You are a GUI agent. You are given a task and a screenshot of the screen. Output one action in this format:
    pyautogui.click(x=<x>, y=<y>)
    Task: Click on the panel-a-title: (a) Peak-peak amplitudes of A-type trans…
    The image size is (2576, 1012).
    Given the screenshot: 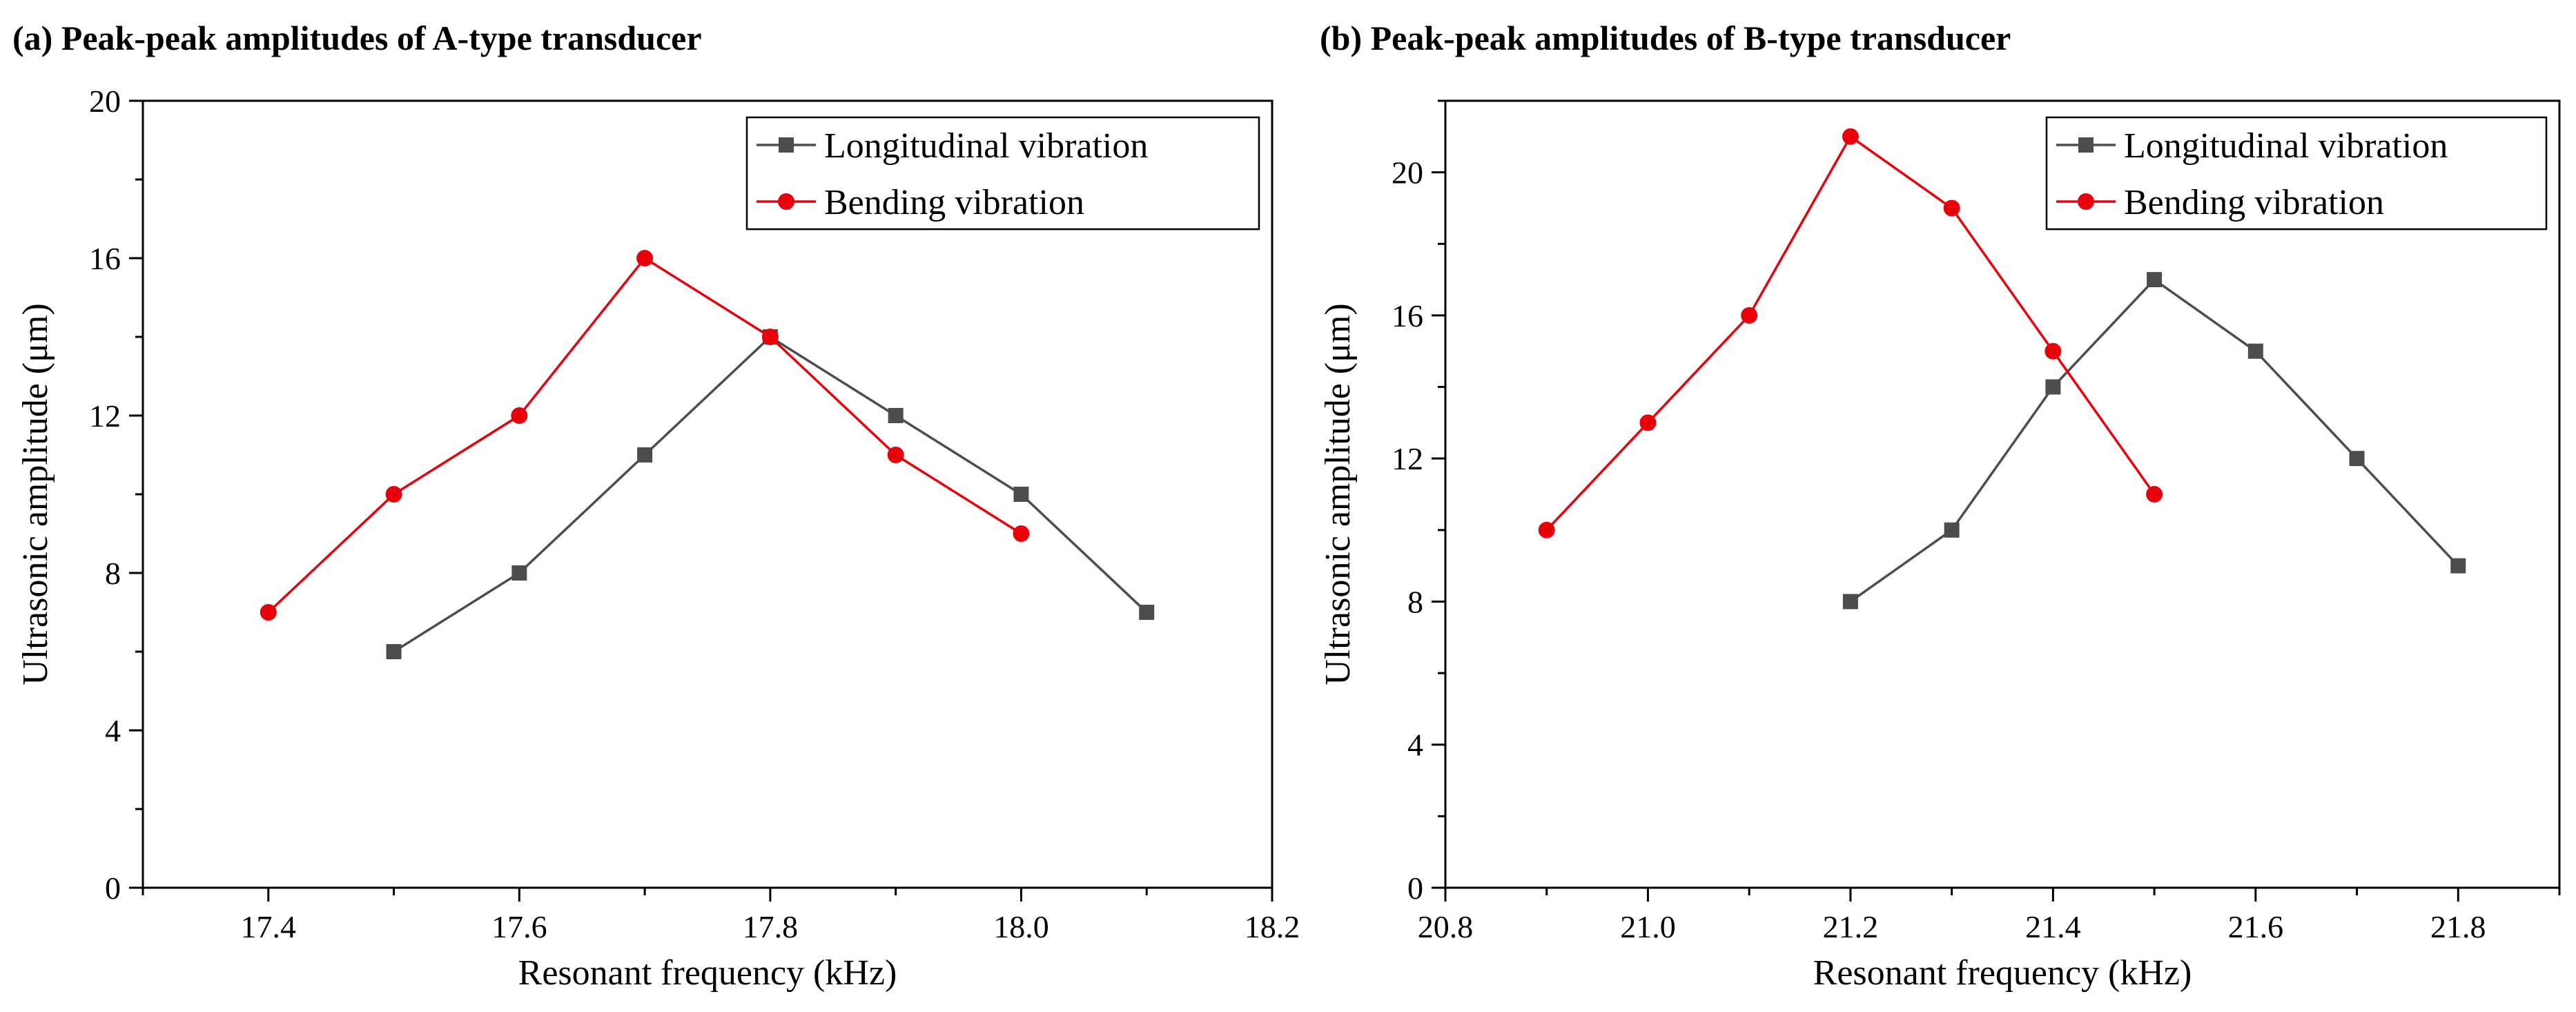 What is the action you would take?
    pyautogui.click(x=357, y=38)
    